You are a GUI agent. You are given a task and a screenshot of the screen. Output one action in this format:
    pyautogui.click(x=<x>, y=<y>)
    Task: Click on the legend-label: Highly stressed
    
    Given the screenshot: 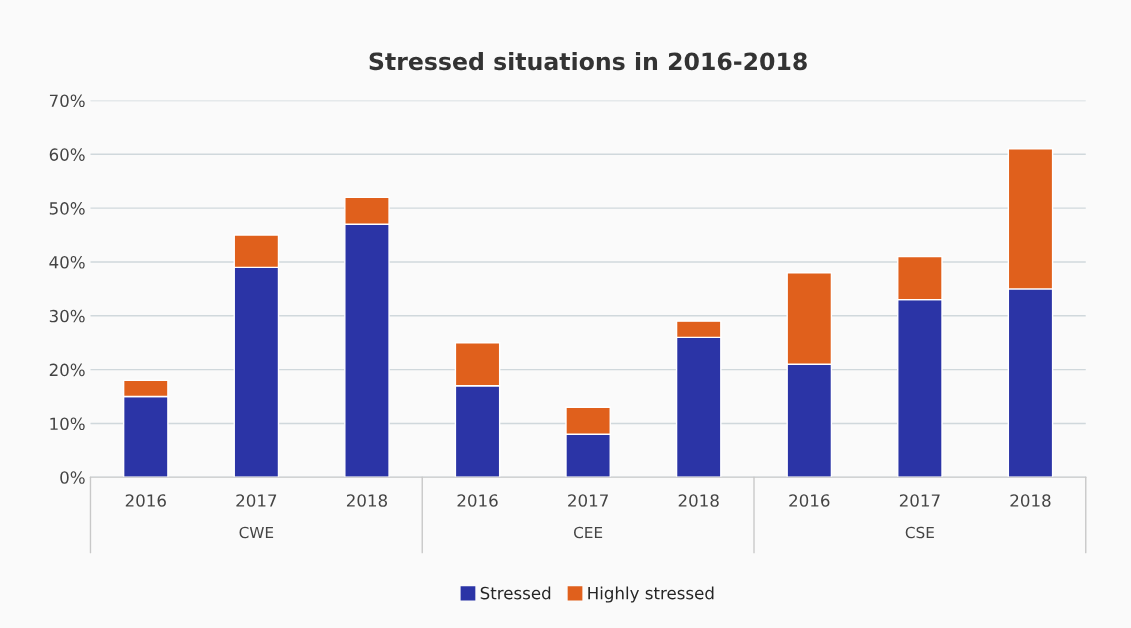 What is the action you would take?
    pyautogui.click(x=651, y=594)
    